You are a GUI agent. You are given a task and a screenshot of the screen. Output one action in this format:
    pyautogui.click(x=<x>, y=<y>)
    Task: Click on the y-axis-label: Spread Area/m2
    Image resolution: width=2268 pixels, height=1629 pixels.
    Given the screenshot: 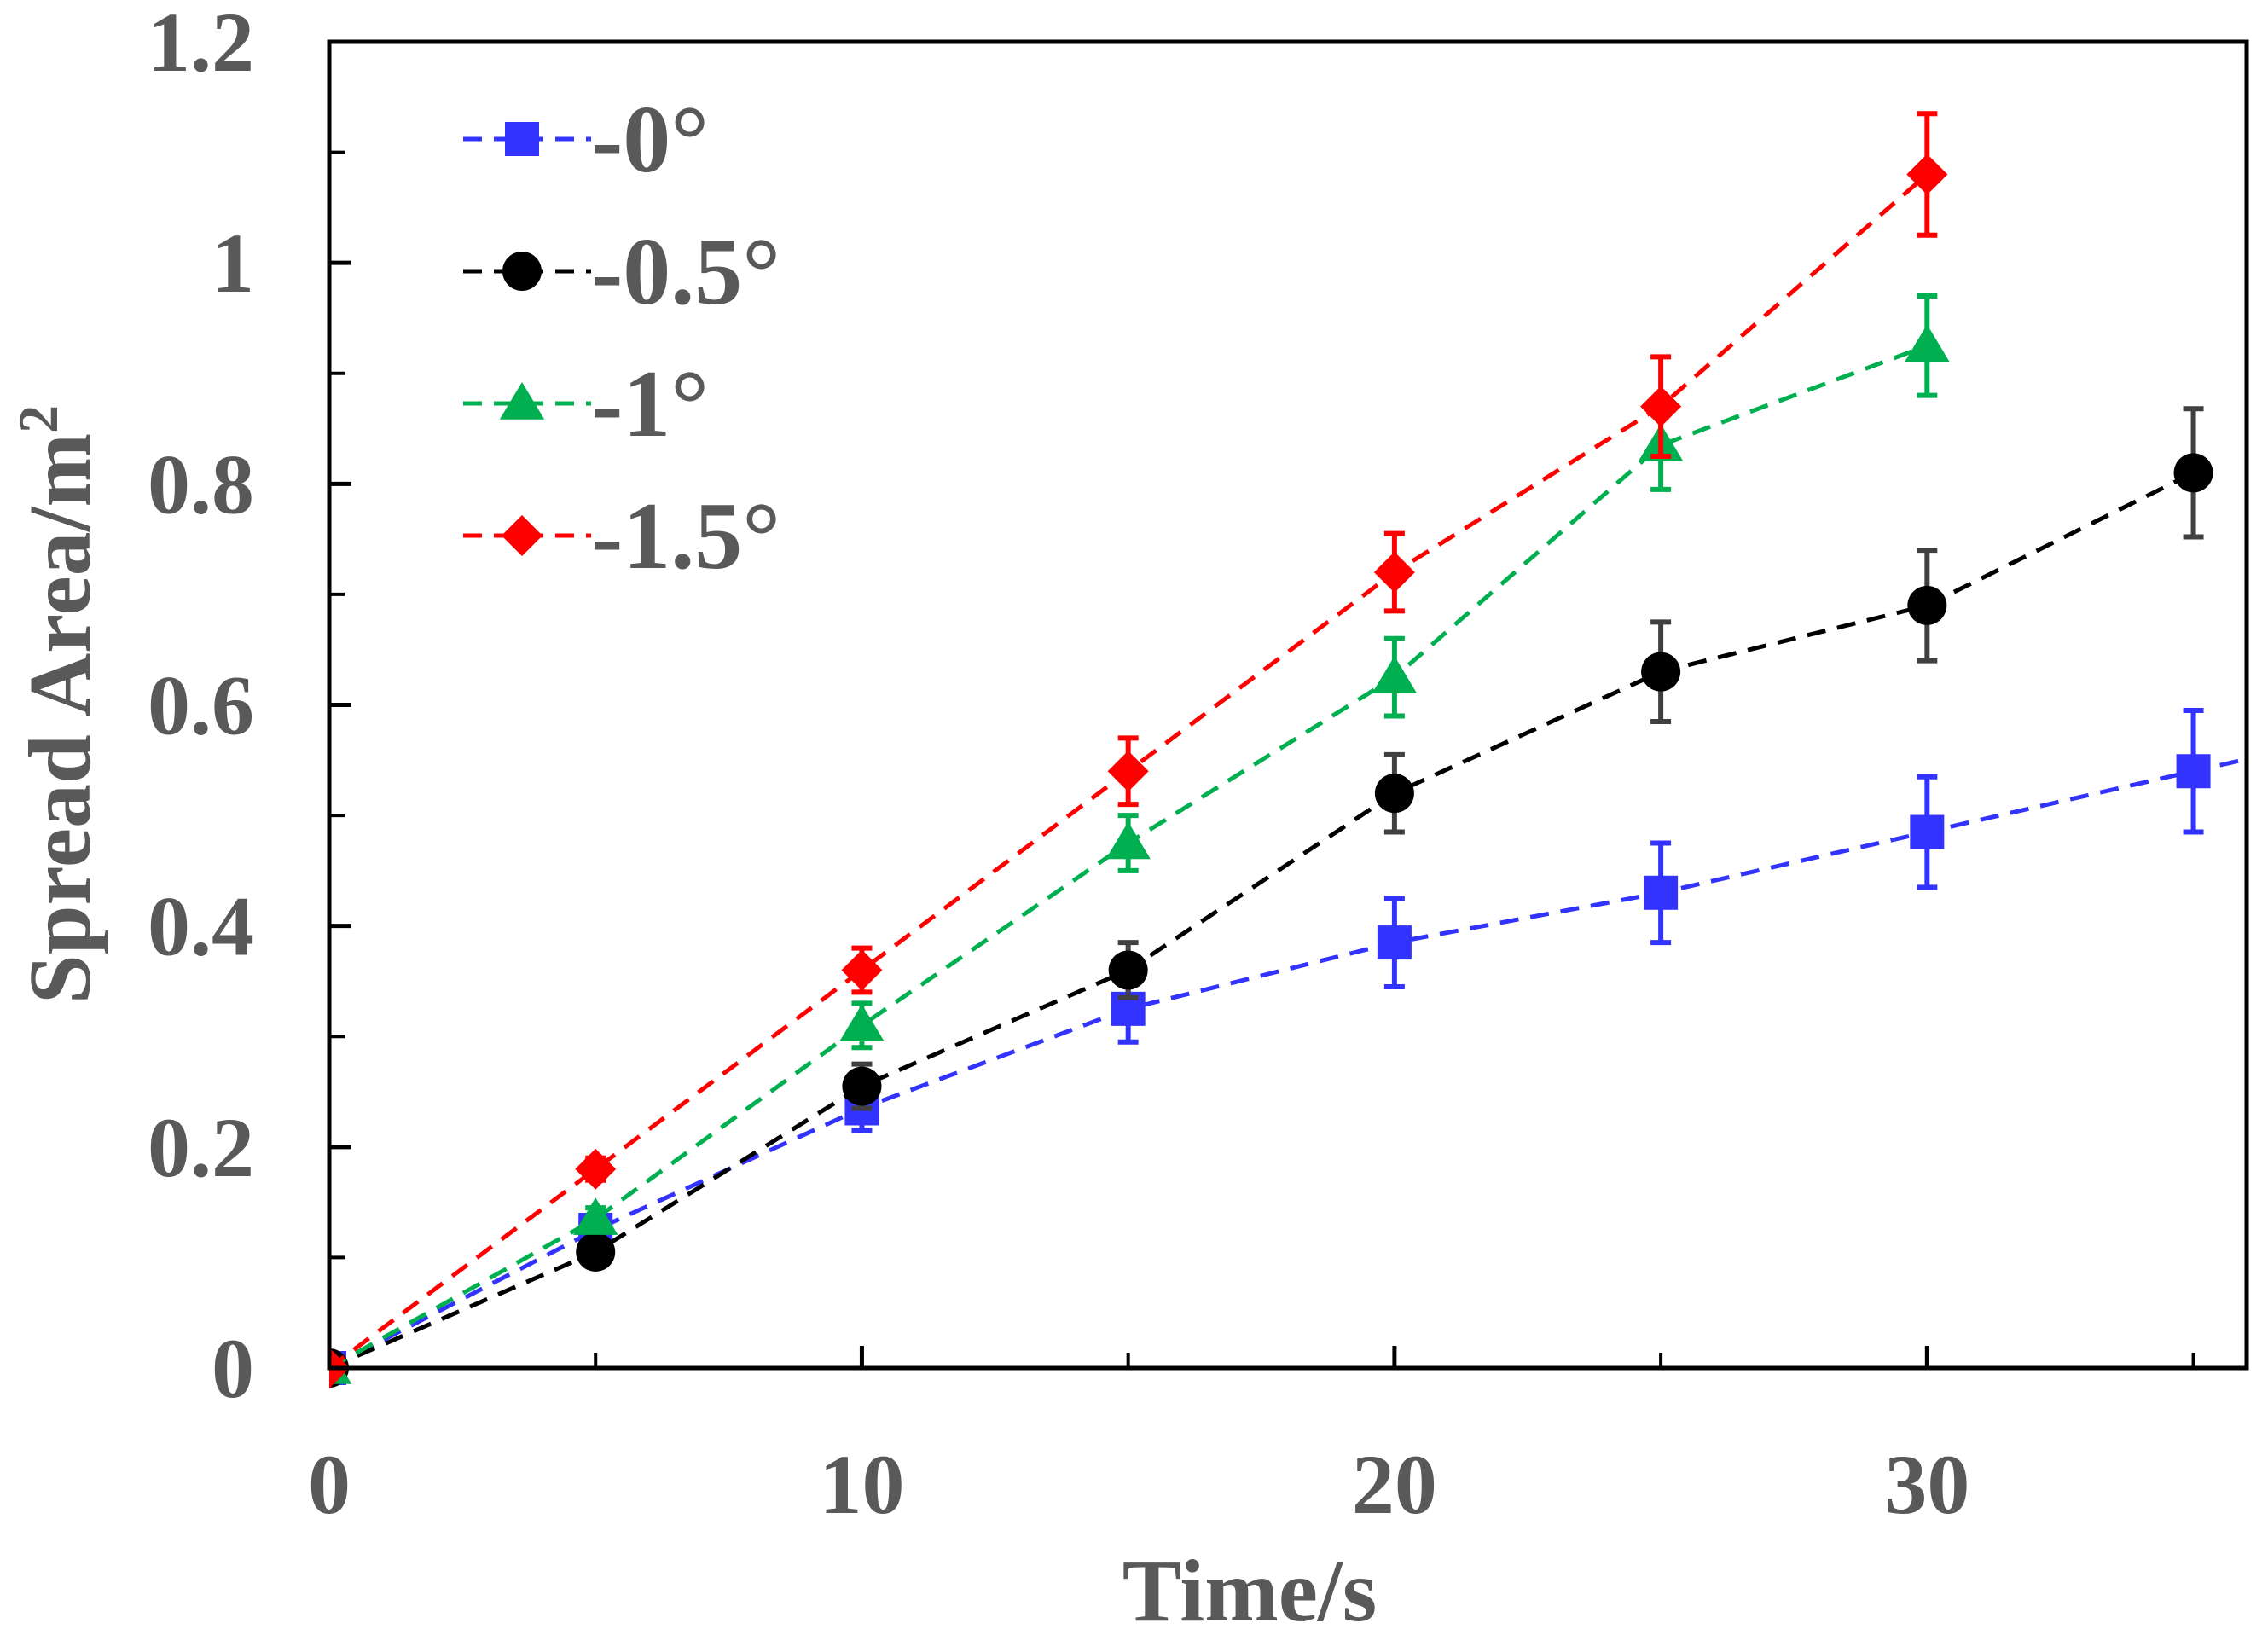 What is the action you would take?
    pyautogui.click(x=58, y=704)
    